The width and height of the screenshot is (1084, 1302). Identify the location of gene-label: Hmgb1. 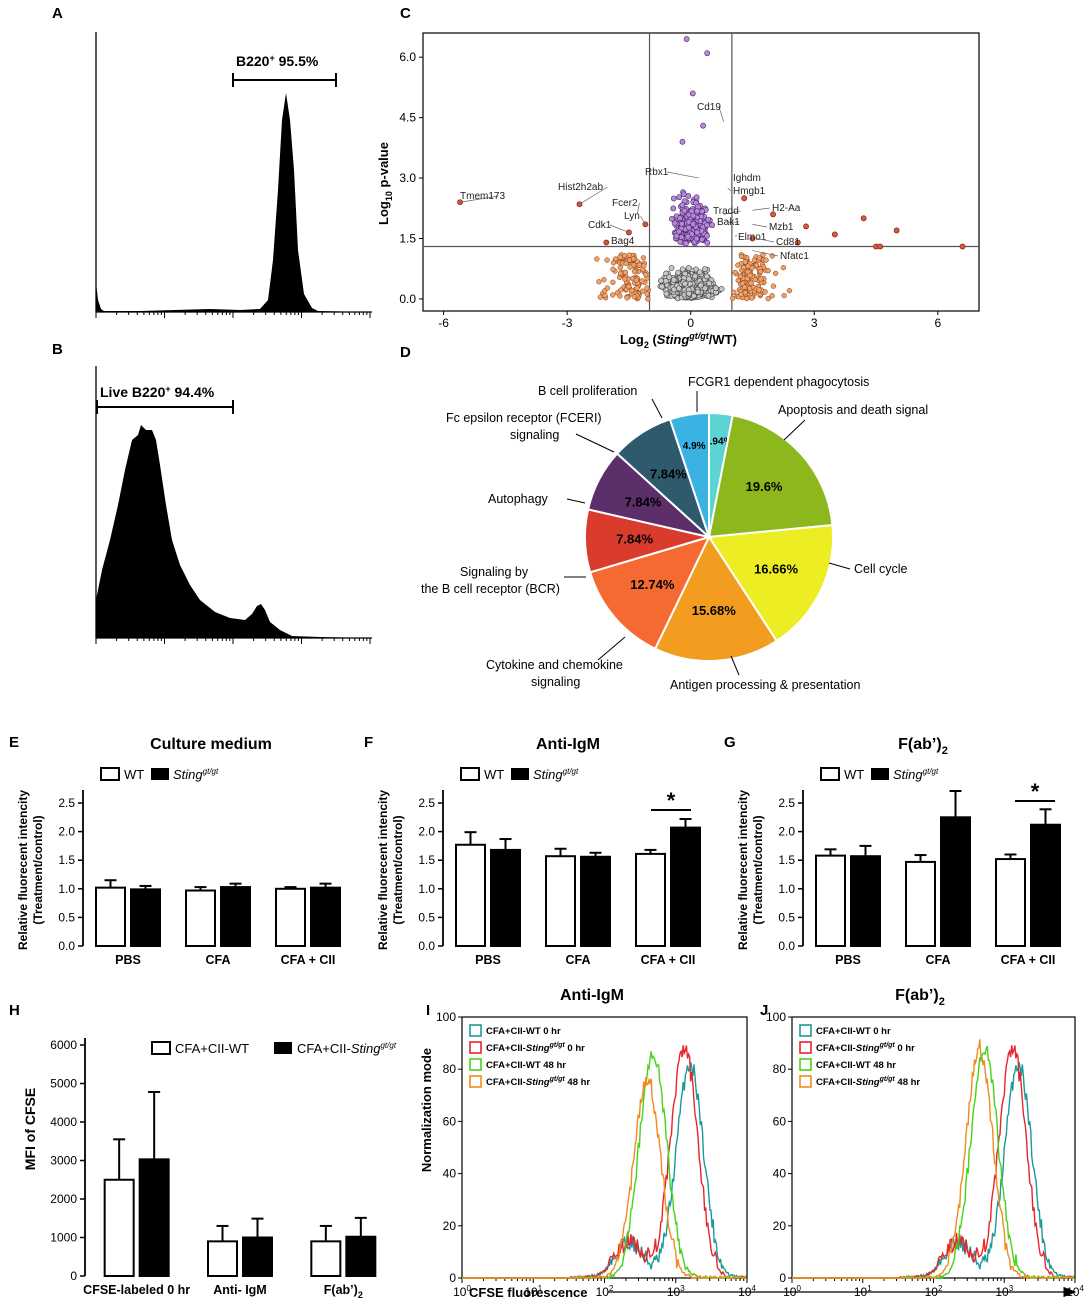
(749, 191).